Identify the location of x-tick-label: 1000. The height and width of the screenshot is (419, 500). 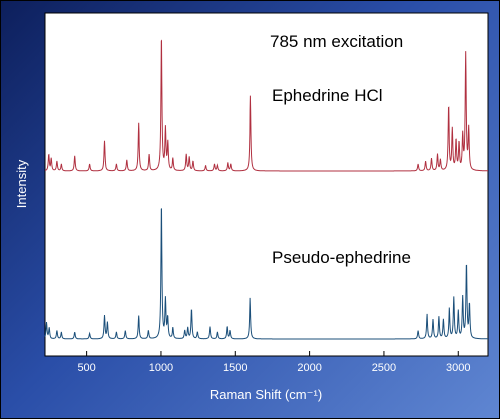
(161, 368).